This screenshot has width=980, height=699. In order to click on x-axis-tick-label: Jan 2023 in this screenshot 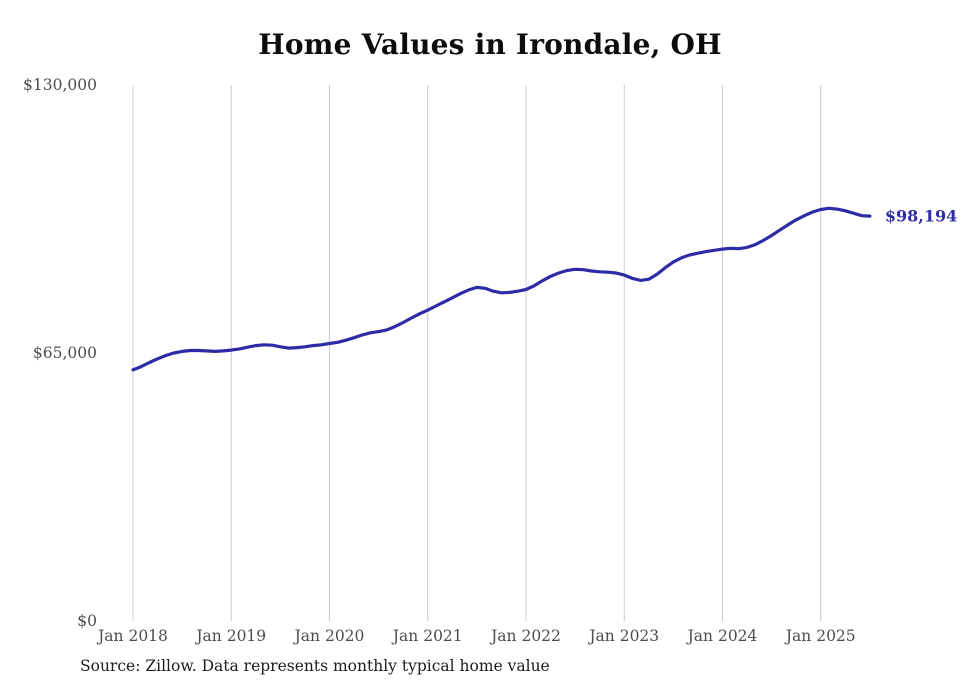, I will do `click(623, 636)`.